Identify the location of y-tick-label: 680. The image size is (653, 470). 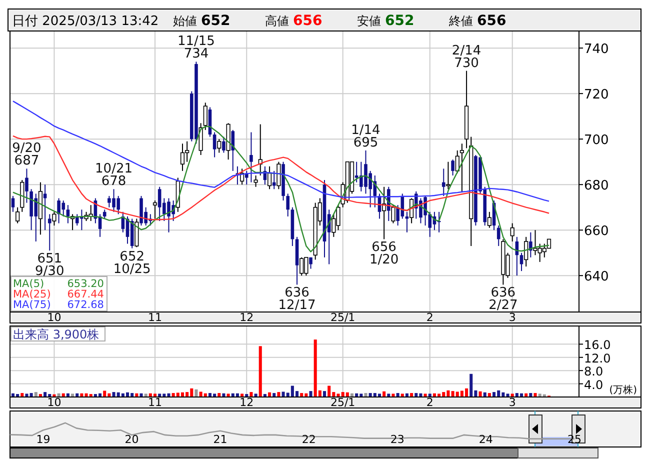
(596, 186).